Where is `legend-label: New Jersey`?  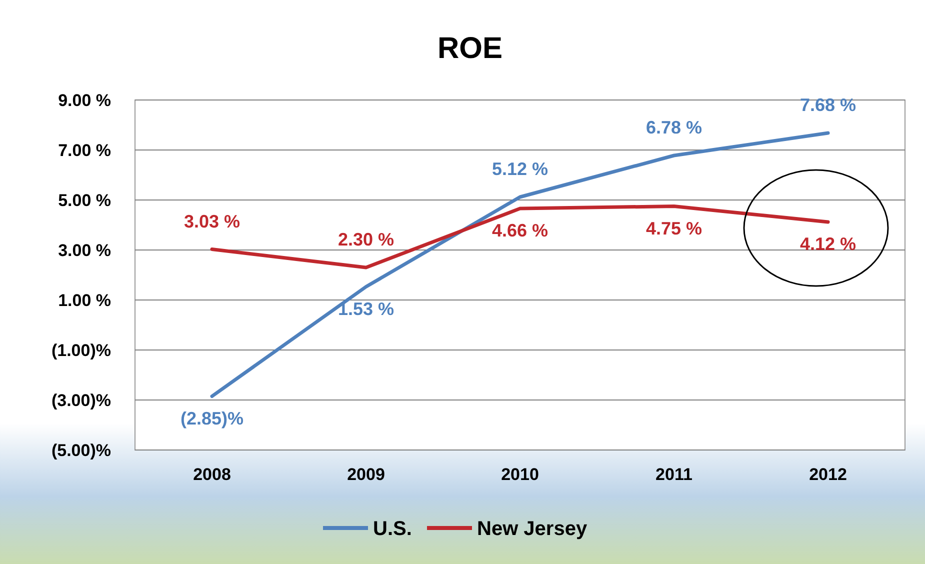
legend-label: New Jersey is located at coordinates (532, 529).